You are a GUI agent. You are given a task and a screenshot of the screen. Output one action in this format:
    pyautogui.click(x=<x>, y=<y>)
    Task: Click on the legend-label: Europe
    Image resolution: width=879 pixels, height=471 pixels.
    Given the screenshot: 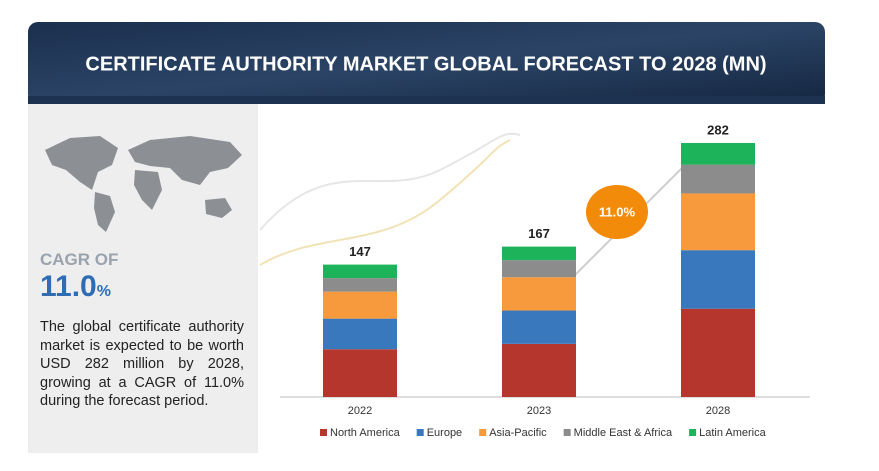 What is the action you would take?
    pyautogui.click(x=444, y=433)
    